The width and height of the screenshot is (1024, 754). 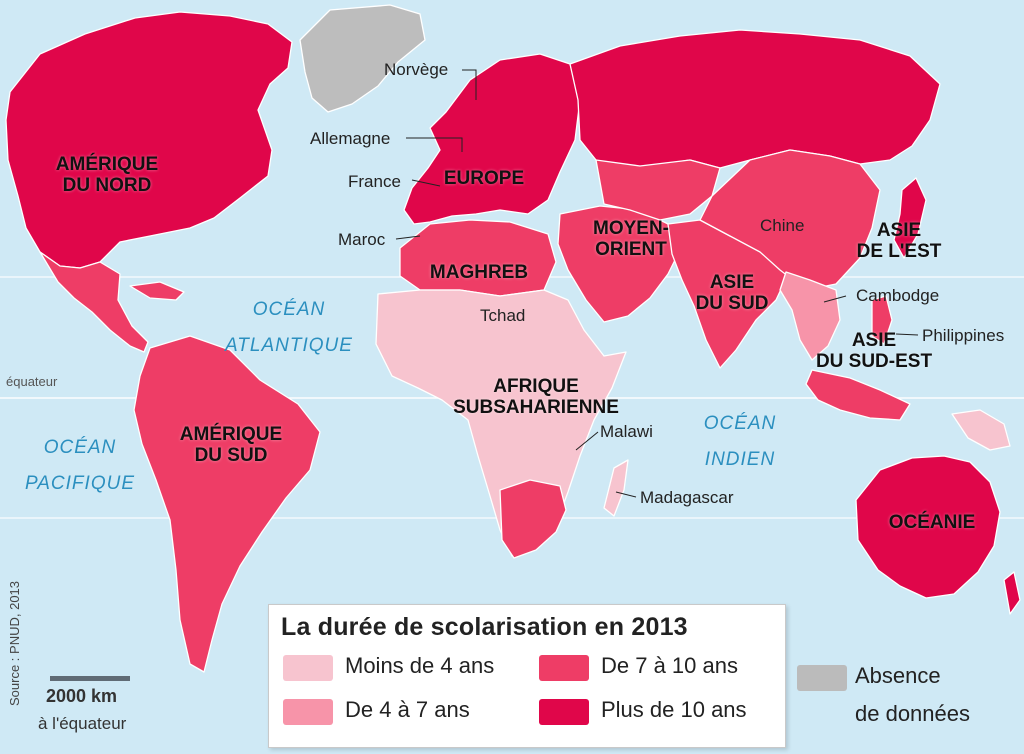 What do you see at coordinates (822, 678) in the screenshot?
I see `legend-swatch-absence` at bounding box center [822, 678].